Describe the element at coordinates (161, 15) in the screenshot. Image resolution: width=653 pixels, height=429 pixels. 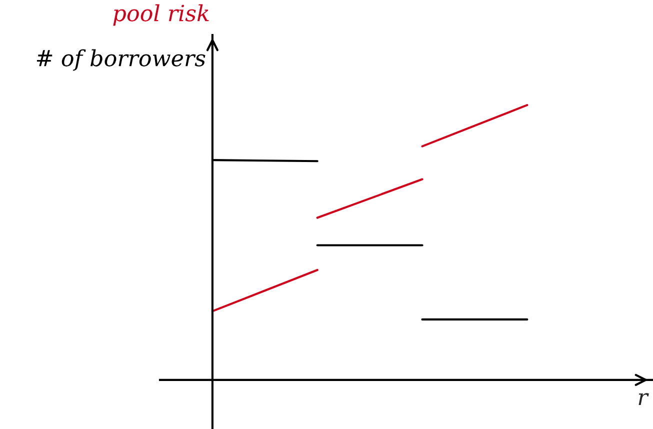
I see `text: pool risk` at that location.